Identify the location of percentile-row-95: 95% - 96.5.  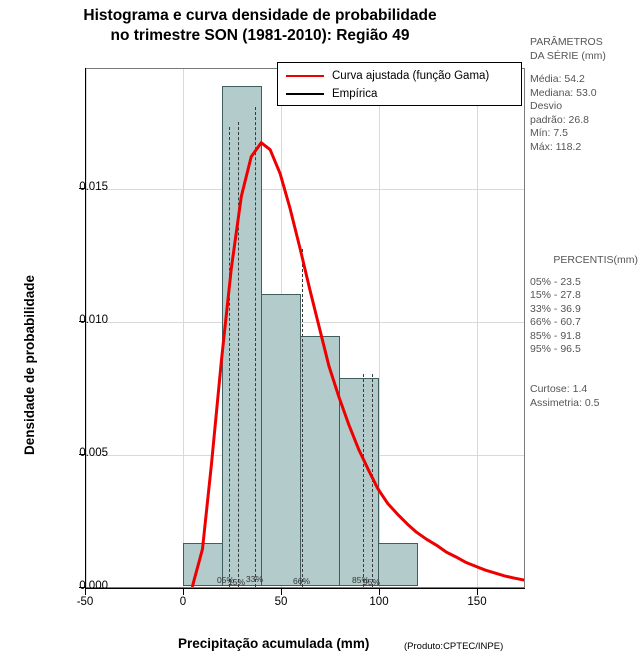
(555, 349).